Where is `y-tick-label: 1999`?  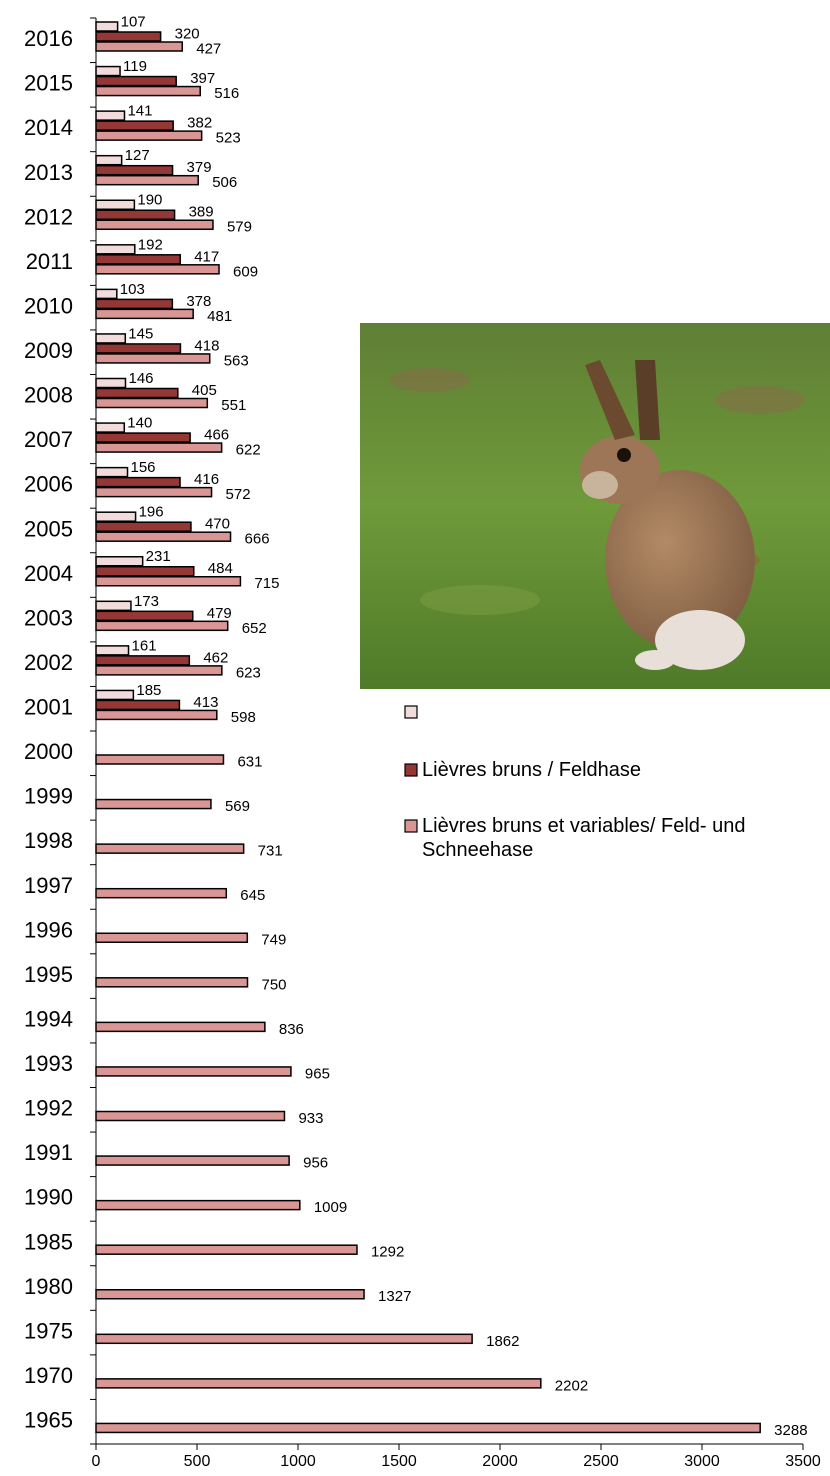
y-tick-label: 1999 is located at coordinates (48, 796).